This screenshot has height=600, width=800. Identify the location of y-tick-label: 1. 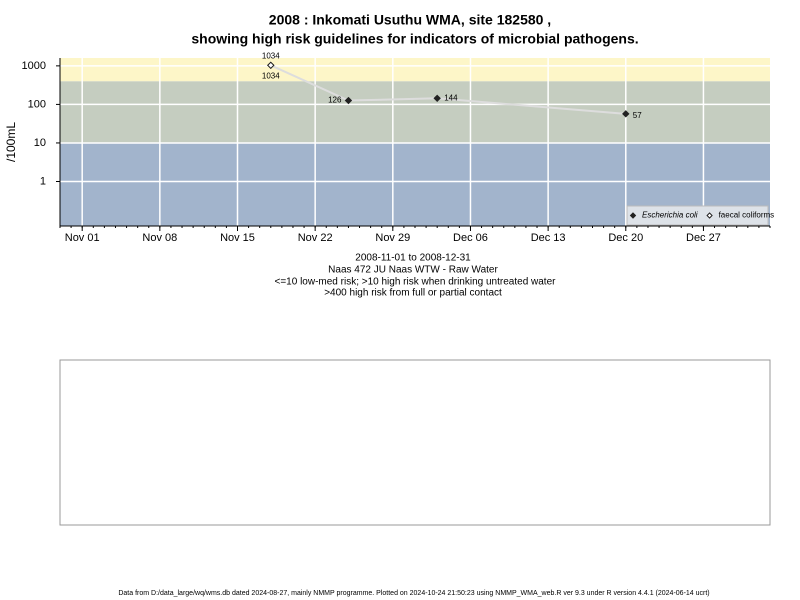
(43, 181).